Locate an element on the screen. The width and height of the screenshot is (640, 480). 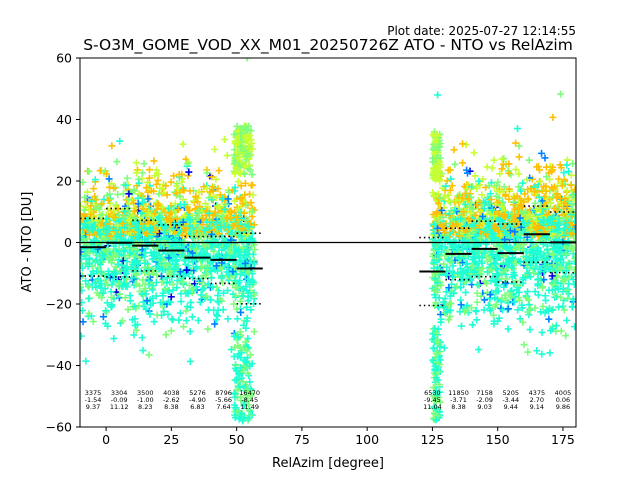
bin-label-std: 7.64 is located at coordinates (223, 407).